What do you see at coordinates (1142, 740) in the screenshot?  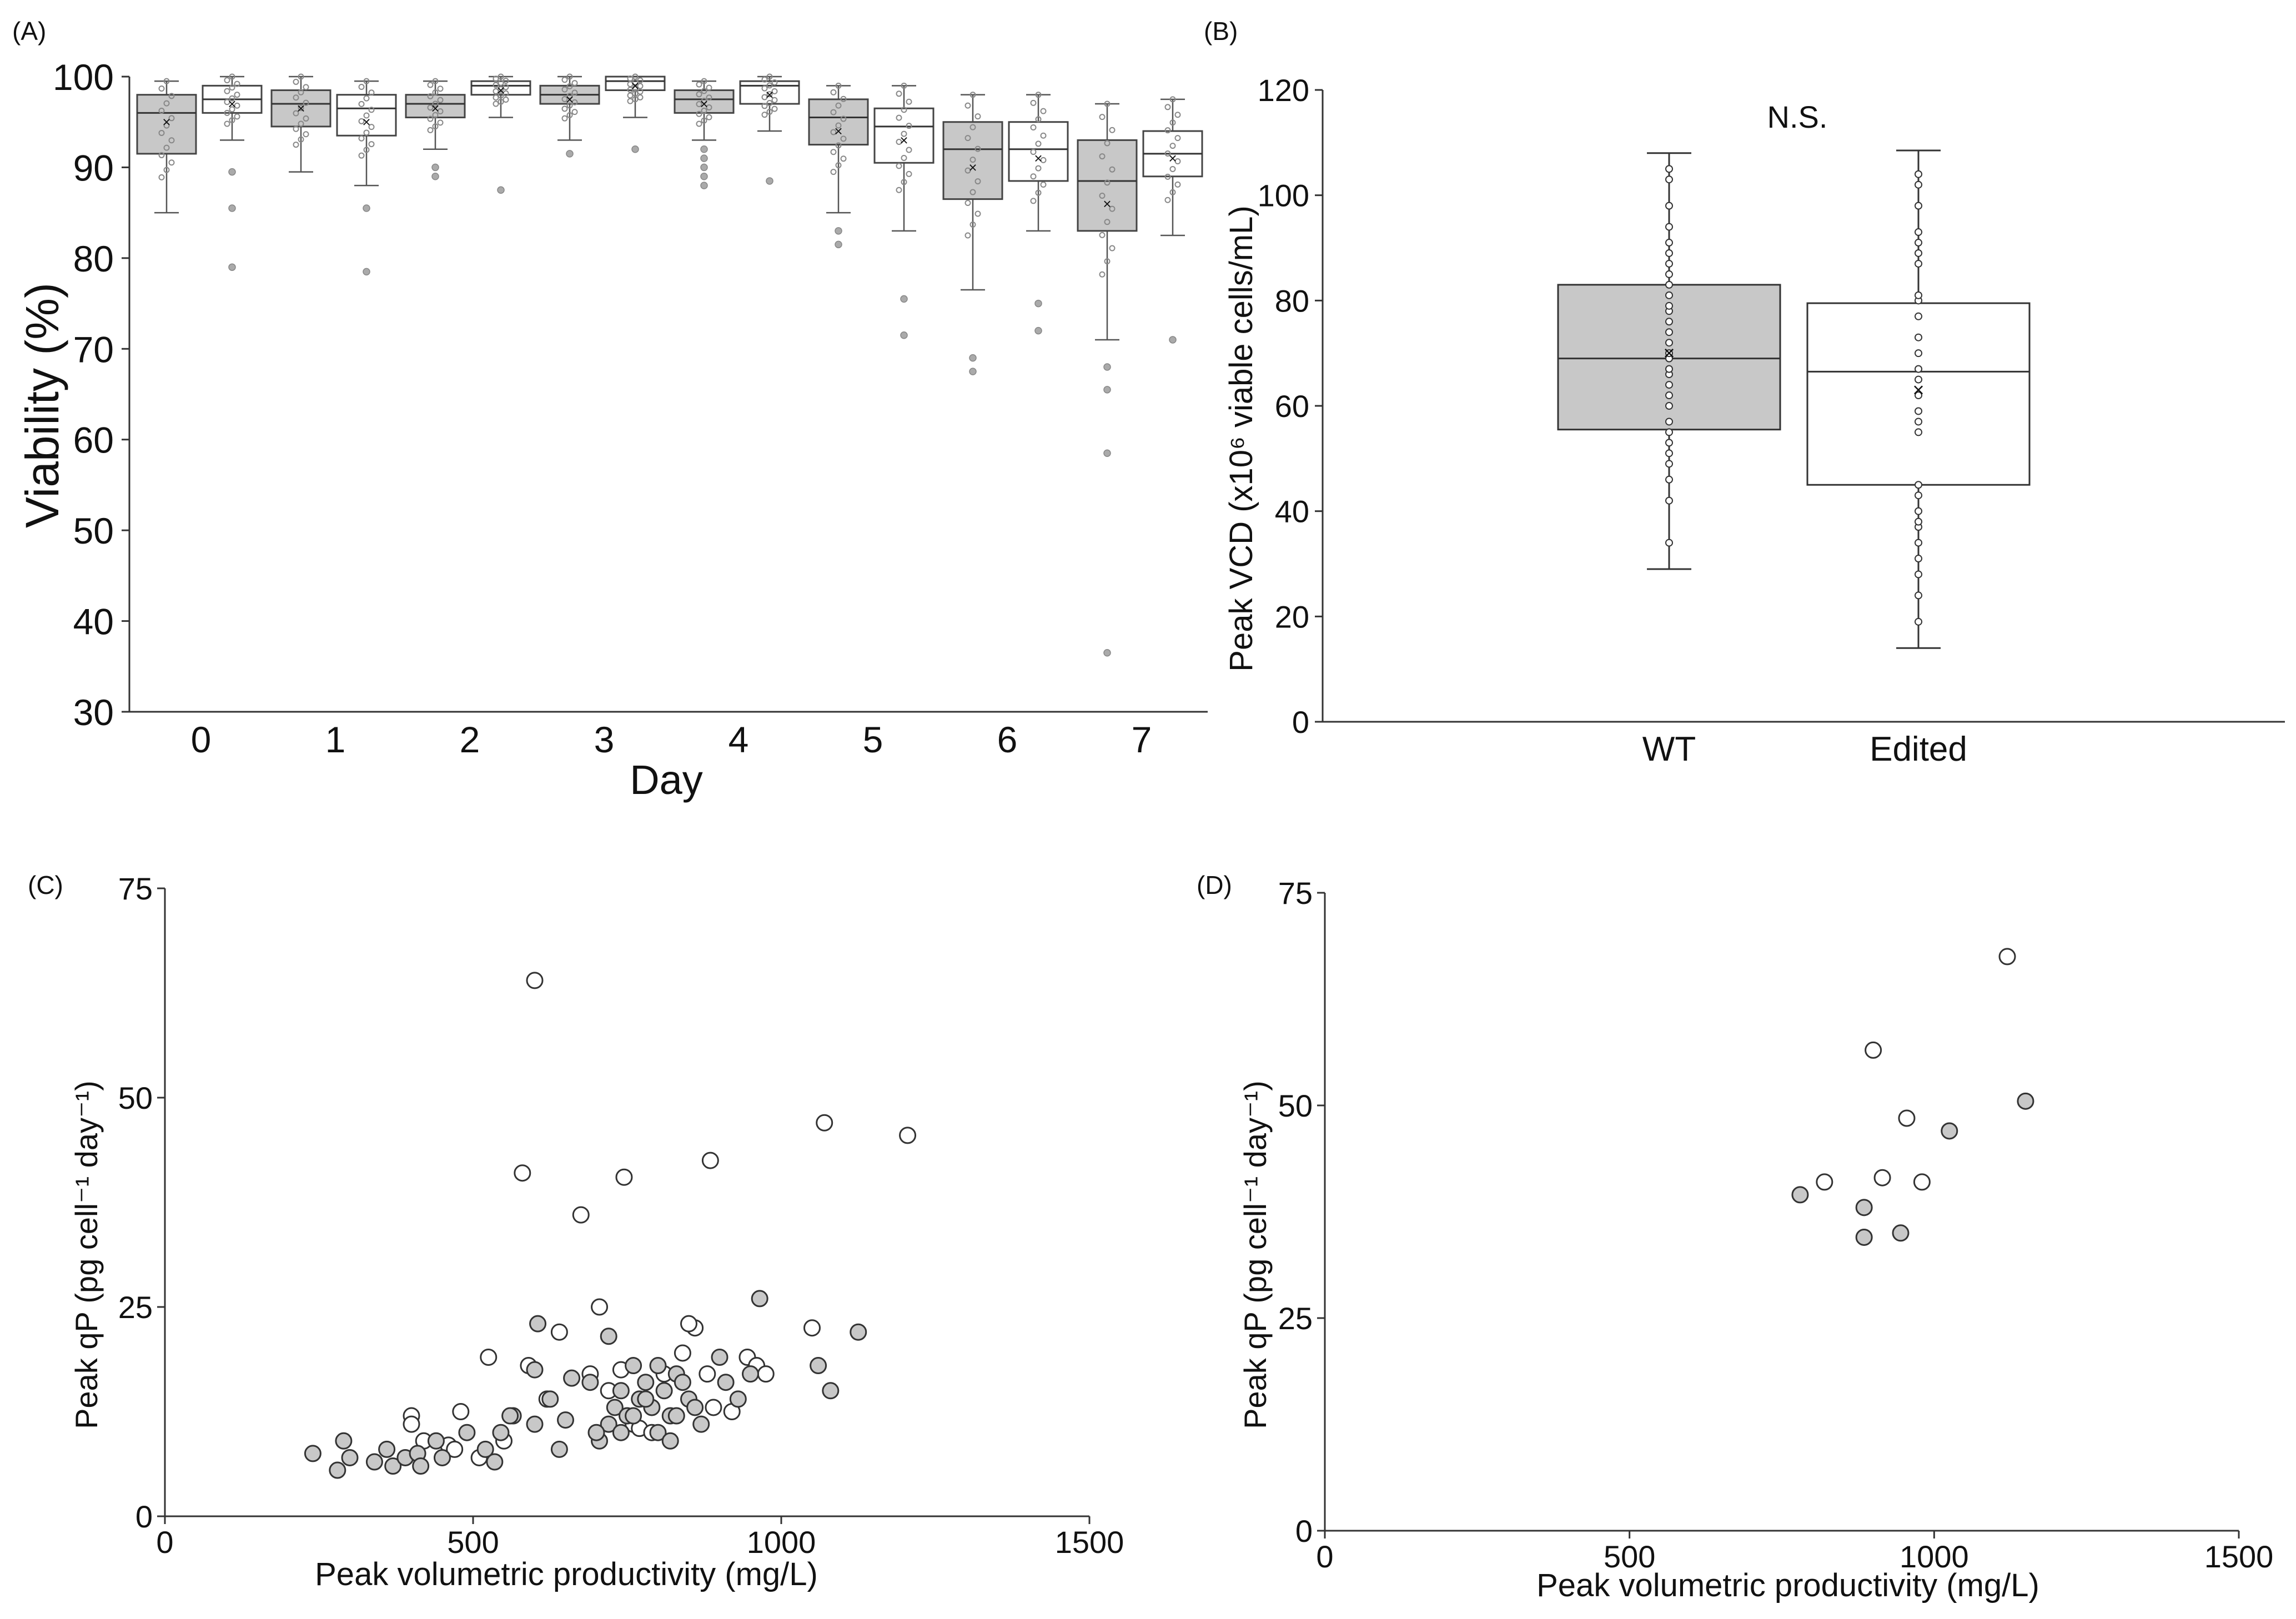 I see `x-tick-label: 7` at bounding box center [1142, 740].